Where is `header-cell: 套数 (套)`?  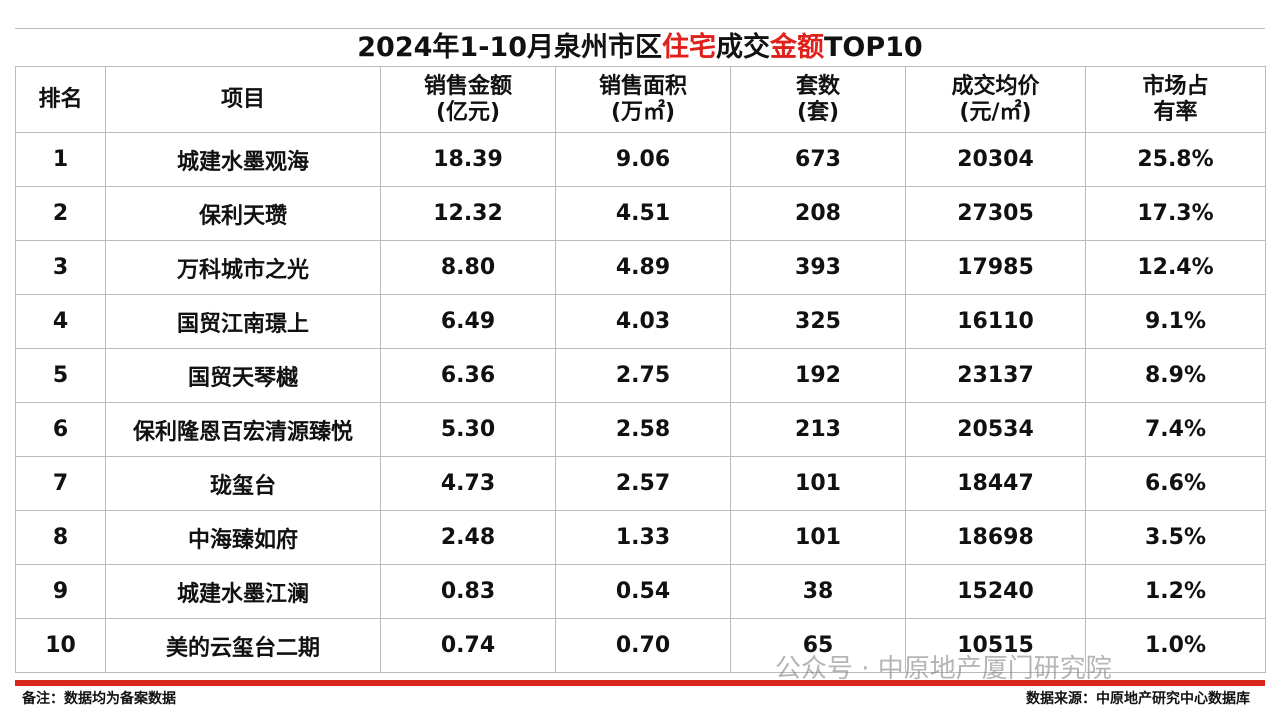
header-cell: 套数 (套) is located at coordinates (818, 99).